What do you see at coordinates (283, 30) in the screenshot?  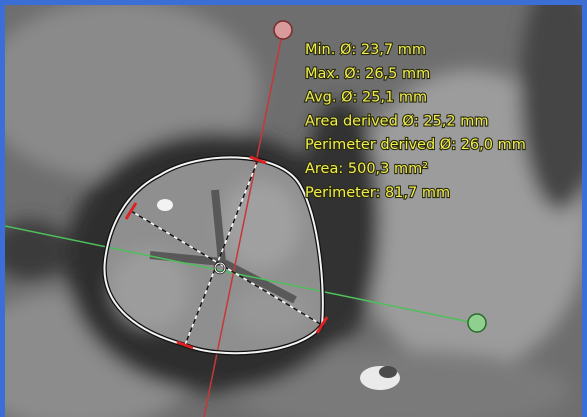 I see `red-handle` at bounding box center [283, 30].